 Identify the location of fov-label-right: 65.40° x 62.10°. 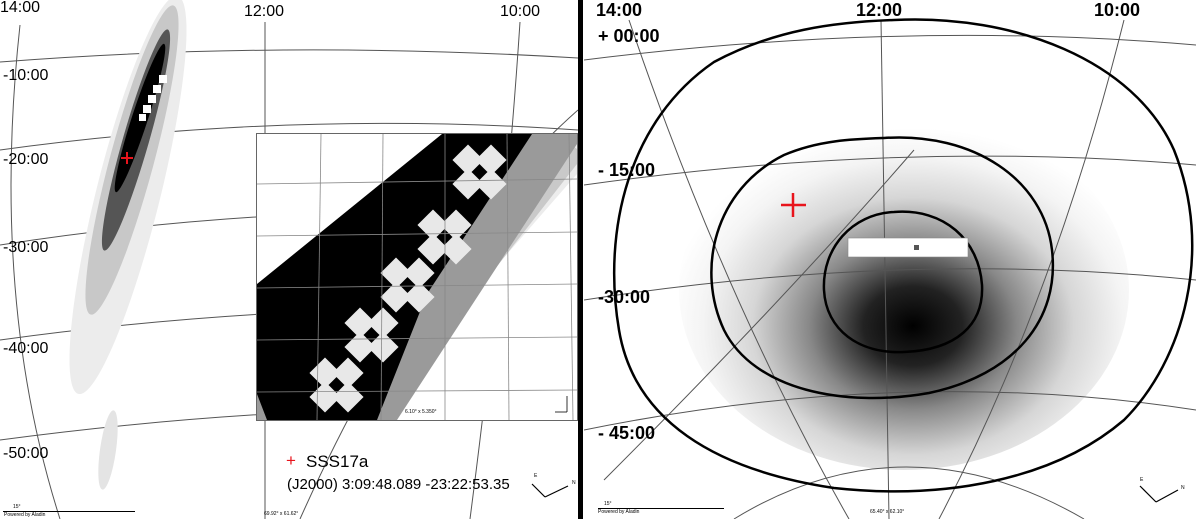
(887, 512).